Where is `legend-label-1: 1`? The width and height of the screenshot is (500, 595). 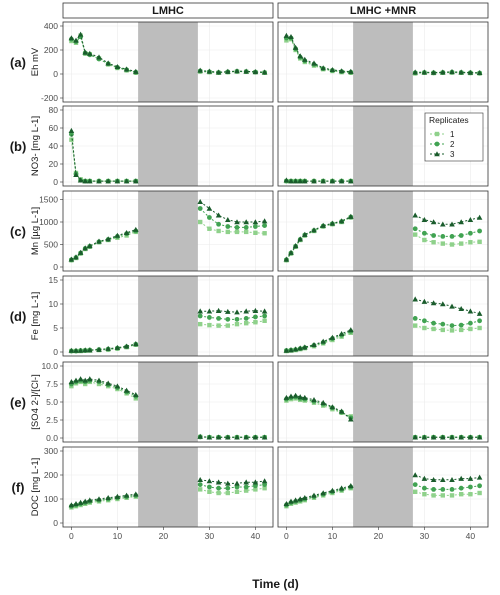 legend-label-1: 1 is located at coordinates (452, 134).